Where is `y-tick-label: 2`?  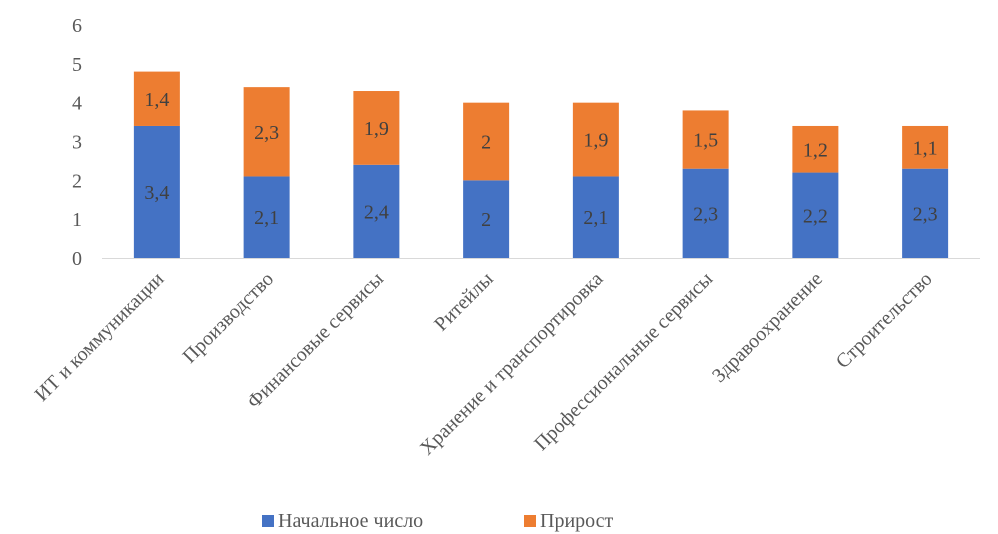 y-tick-label: 2 is located at coordinates (77, 181).